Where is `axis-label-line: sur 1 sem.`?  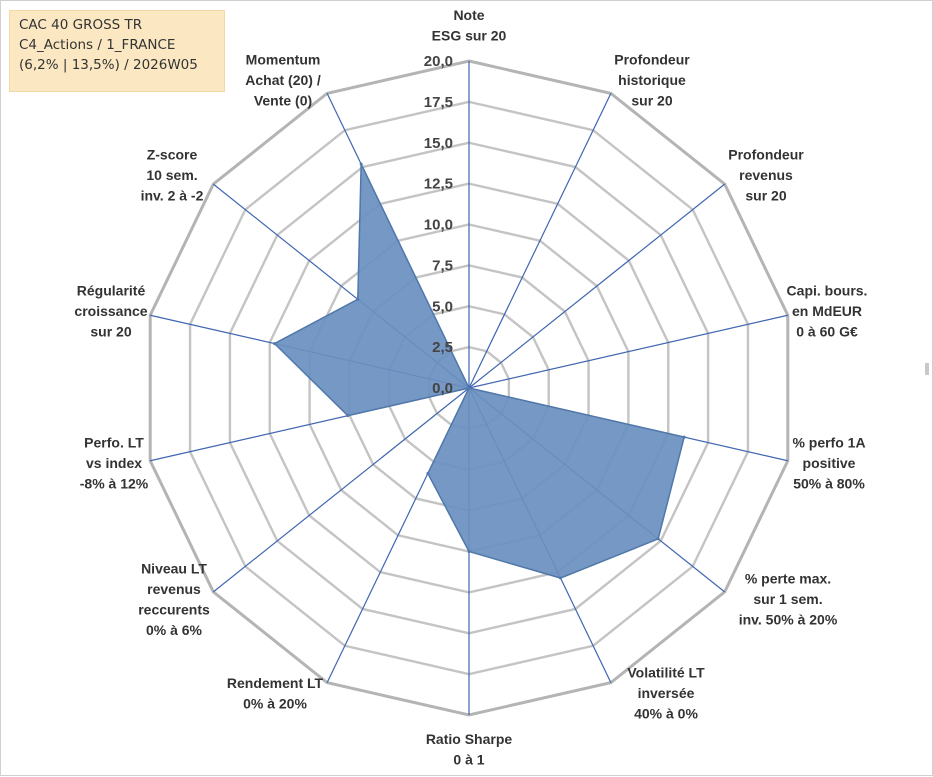 axis-label-line: sur 1 sem. is located at coordinates (787, 599).